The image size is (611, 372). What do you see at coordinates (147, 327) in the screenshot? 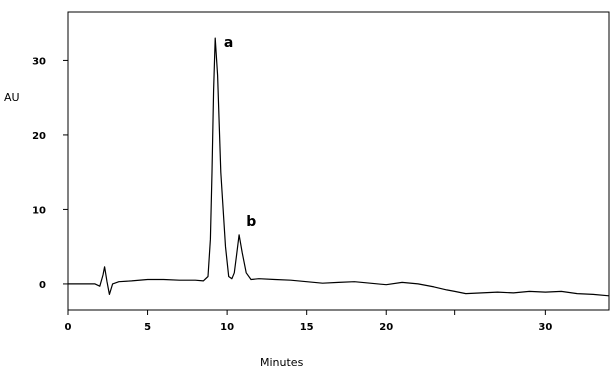
I see `x-tick-label: 5` at bounding box center [147, 327].